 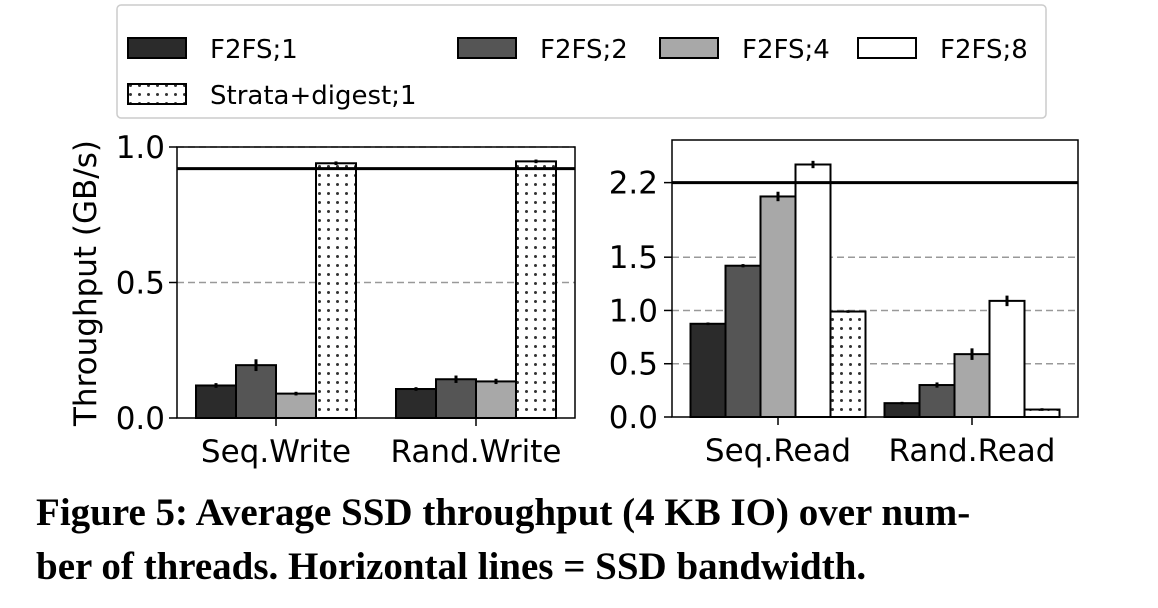 I want to click on y-axis-label: Throughput (GB/s), so click(x=86, y=283).